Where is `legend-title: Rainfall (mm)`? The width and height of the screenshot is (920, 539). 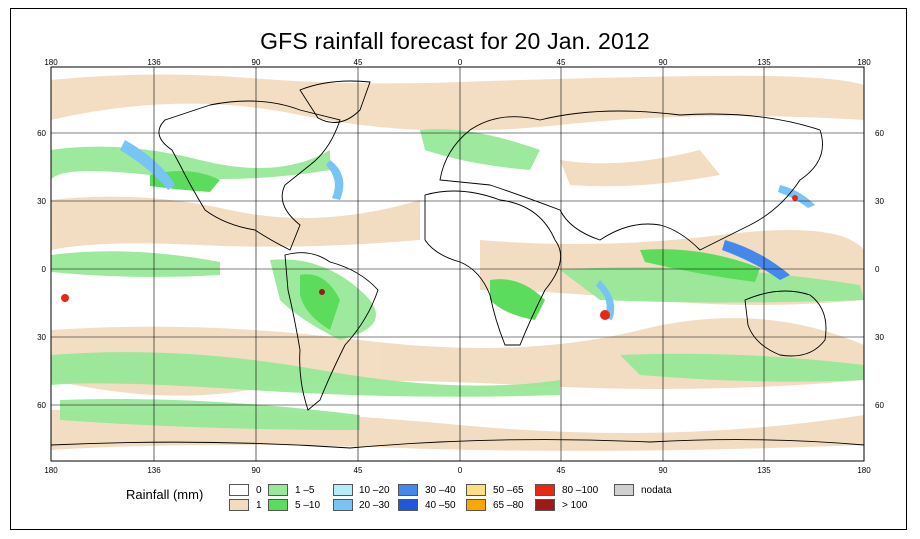
legend-title: Rainfall (mm) is located at coordinates (165, 494).